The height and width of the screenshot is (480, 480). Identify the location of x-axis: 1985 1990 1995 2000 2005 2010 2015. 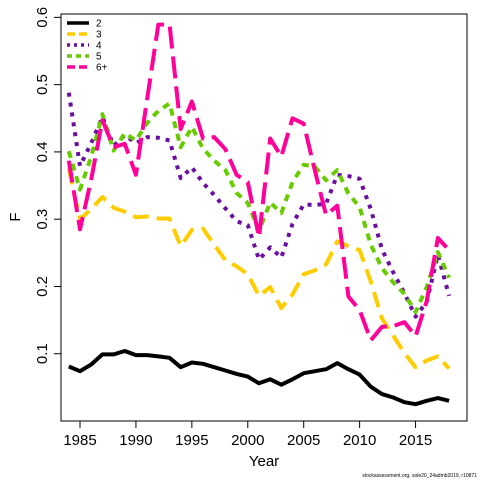
(247, 435).